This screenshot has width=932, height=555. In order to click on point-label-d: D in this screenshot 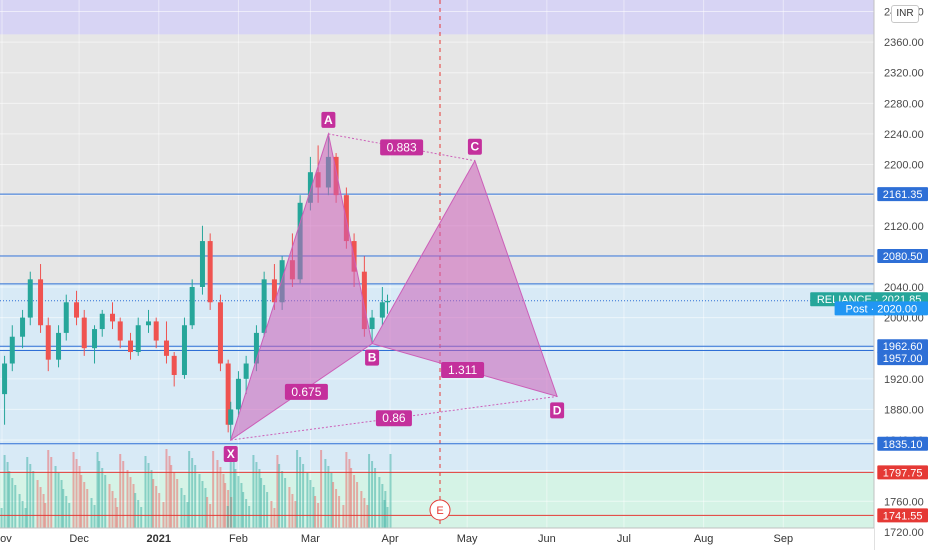, I will do `click(557, 410)`.